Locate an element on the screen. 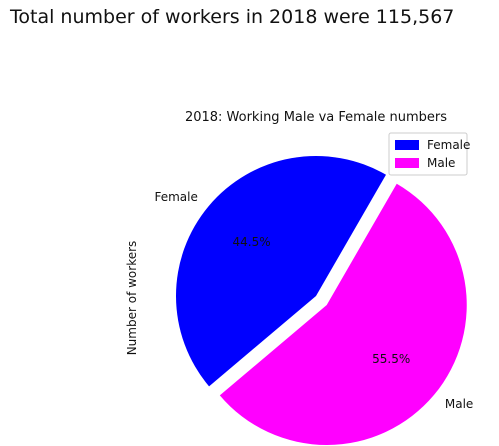  y-axis-label: Number of workers is located at coordinates (132, 298).